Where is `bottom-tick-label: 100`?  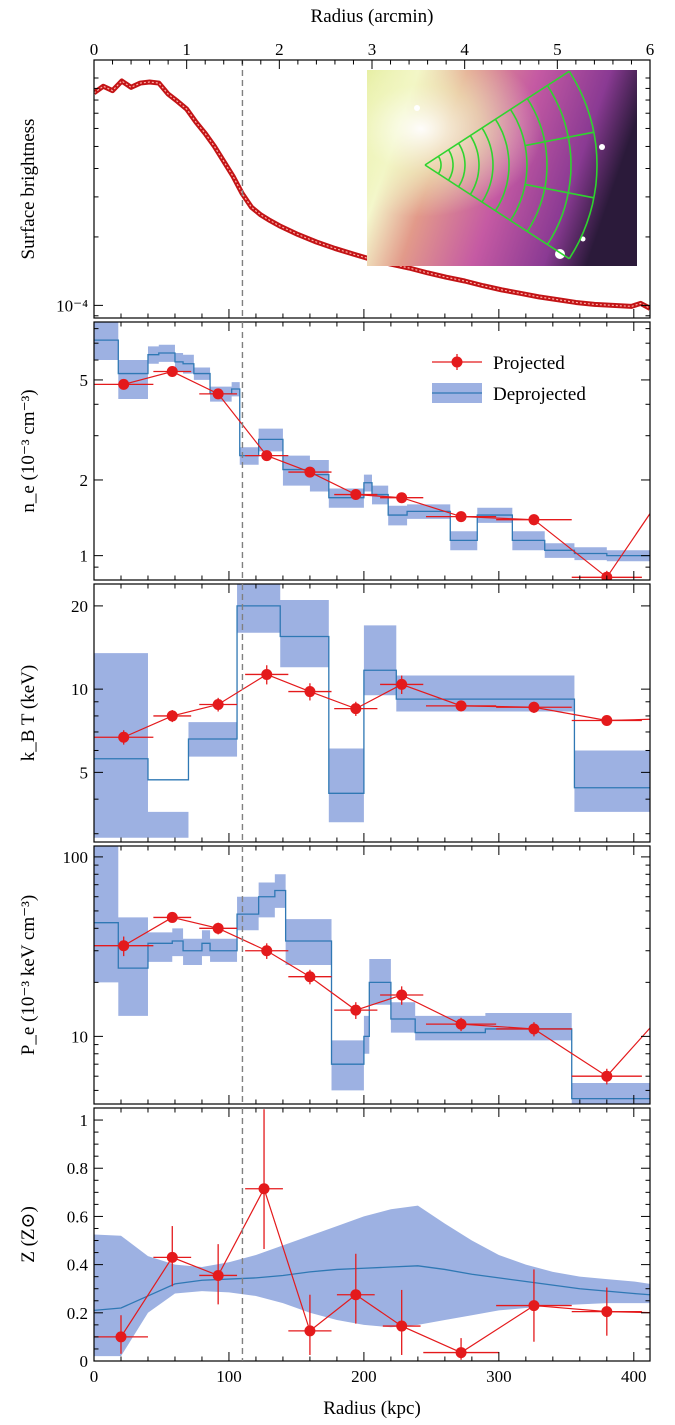 bottom-tick-label: 100 is located at coordinates (229, 1376).